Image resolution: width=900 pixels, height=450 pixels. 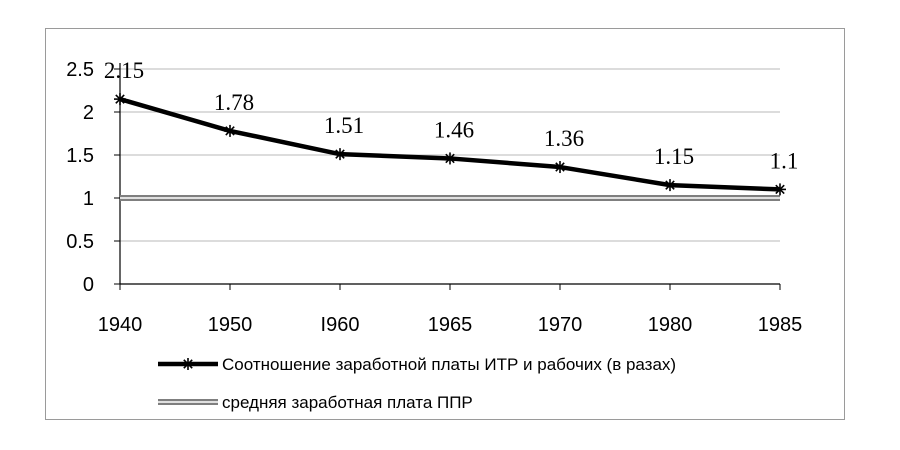 What do you see at coordinates (784, 160) in the screenshot?
I see `data-label: 1.1` at bounding box center [784, 160].